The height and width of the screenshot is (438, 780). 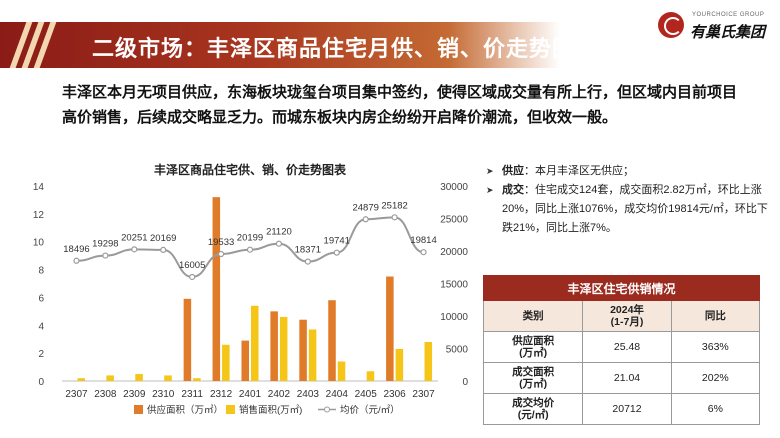 I want to click on avg-price-data-label: 18371, so click(x=308, y=250).